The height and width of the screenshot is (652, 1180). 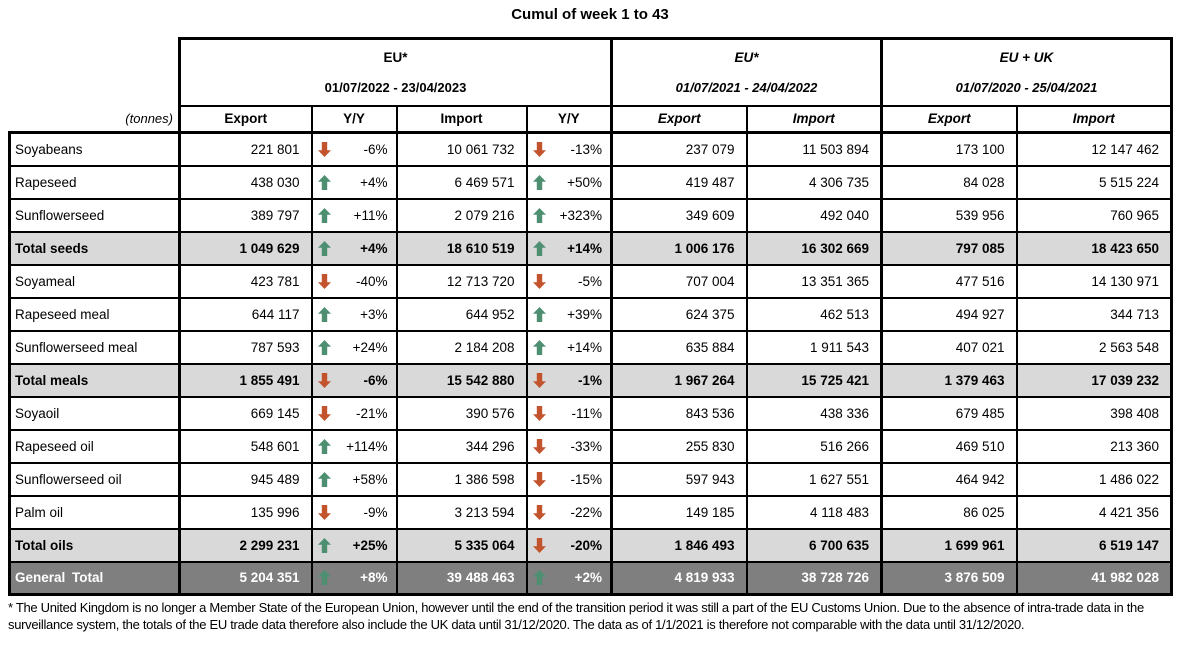 I want to click on row-label: General Total, so click(x=94, y=578).